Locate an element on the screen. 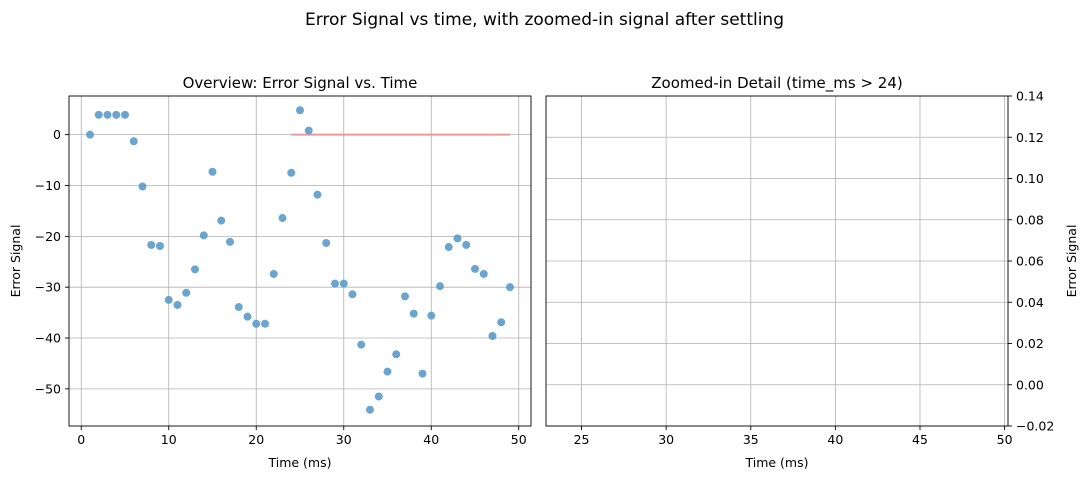 The height and width of the screenshot is (480, 1089). overview-ylabel: Error Signal is located at coordinates (15, 261).